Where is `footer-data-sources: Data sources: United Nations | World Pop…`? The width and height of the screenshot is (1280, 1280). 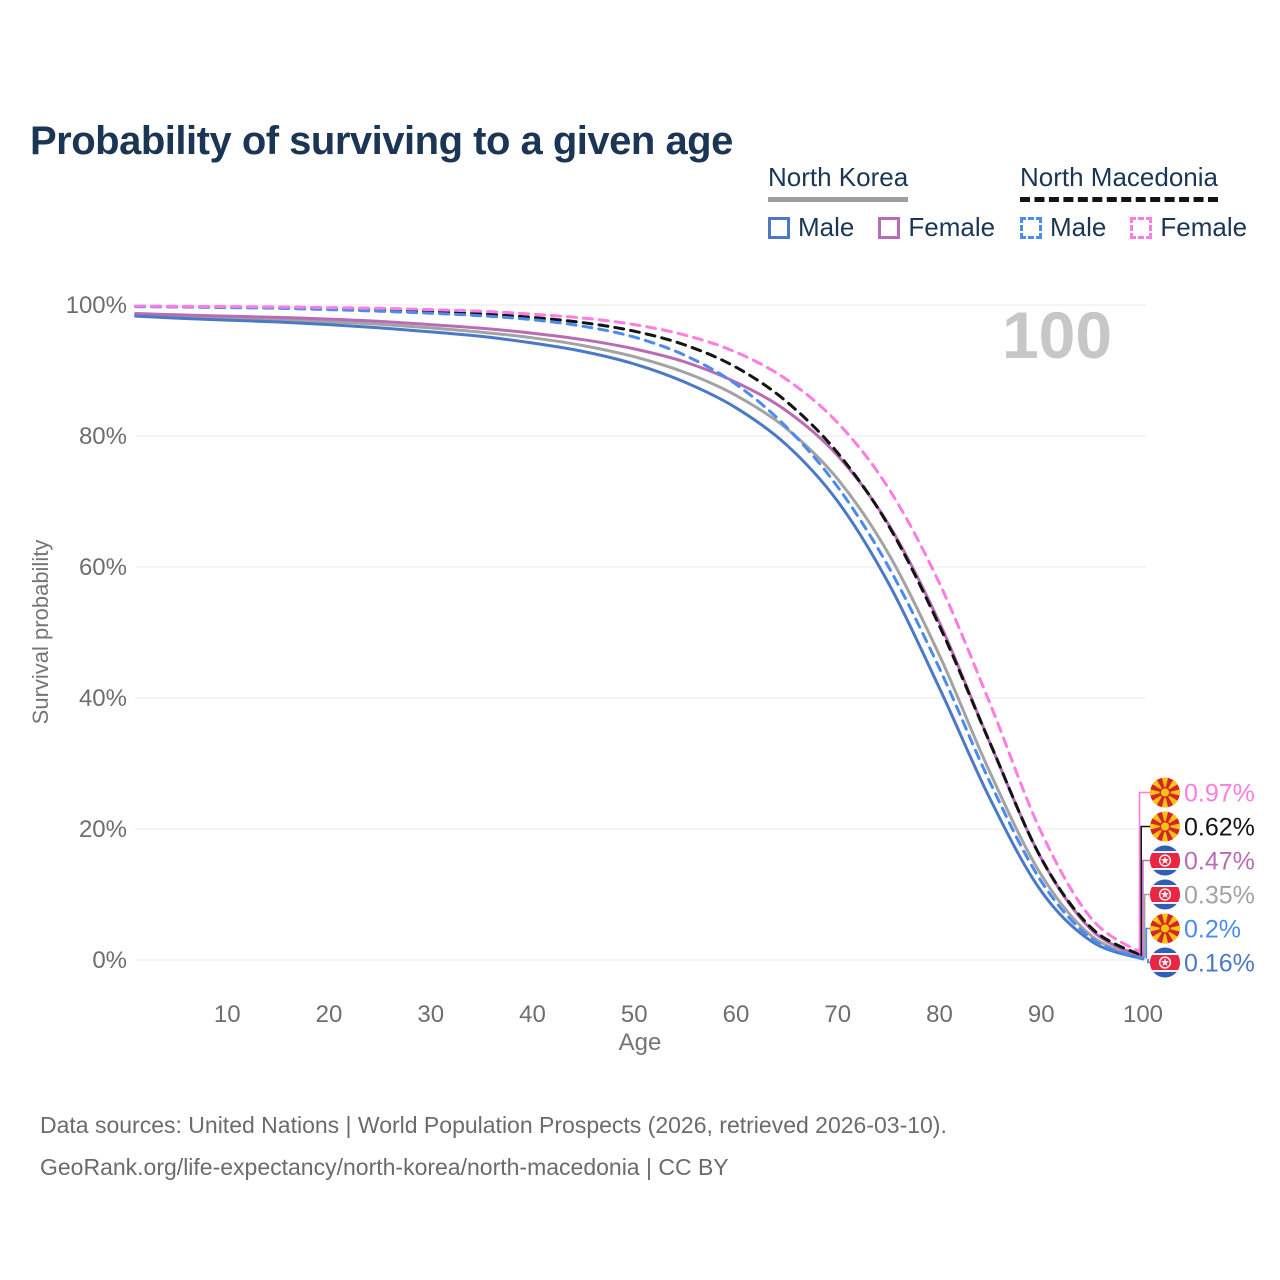 footer-data-sources: Data sources: United Nations | World Pop… is located at coordinates (493, 1125).